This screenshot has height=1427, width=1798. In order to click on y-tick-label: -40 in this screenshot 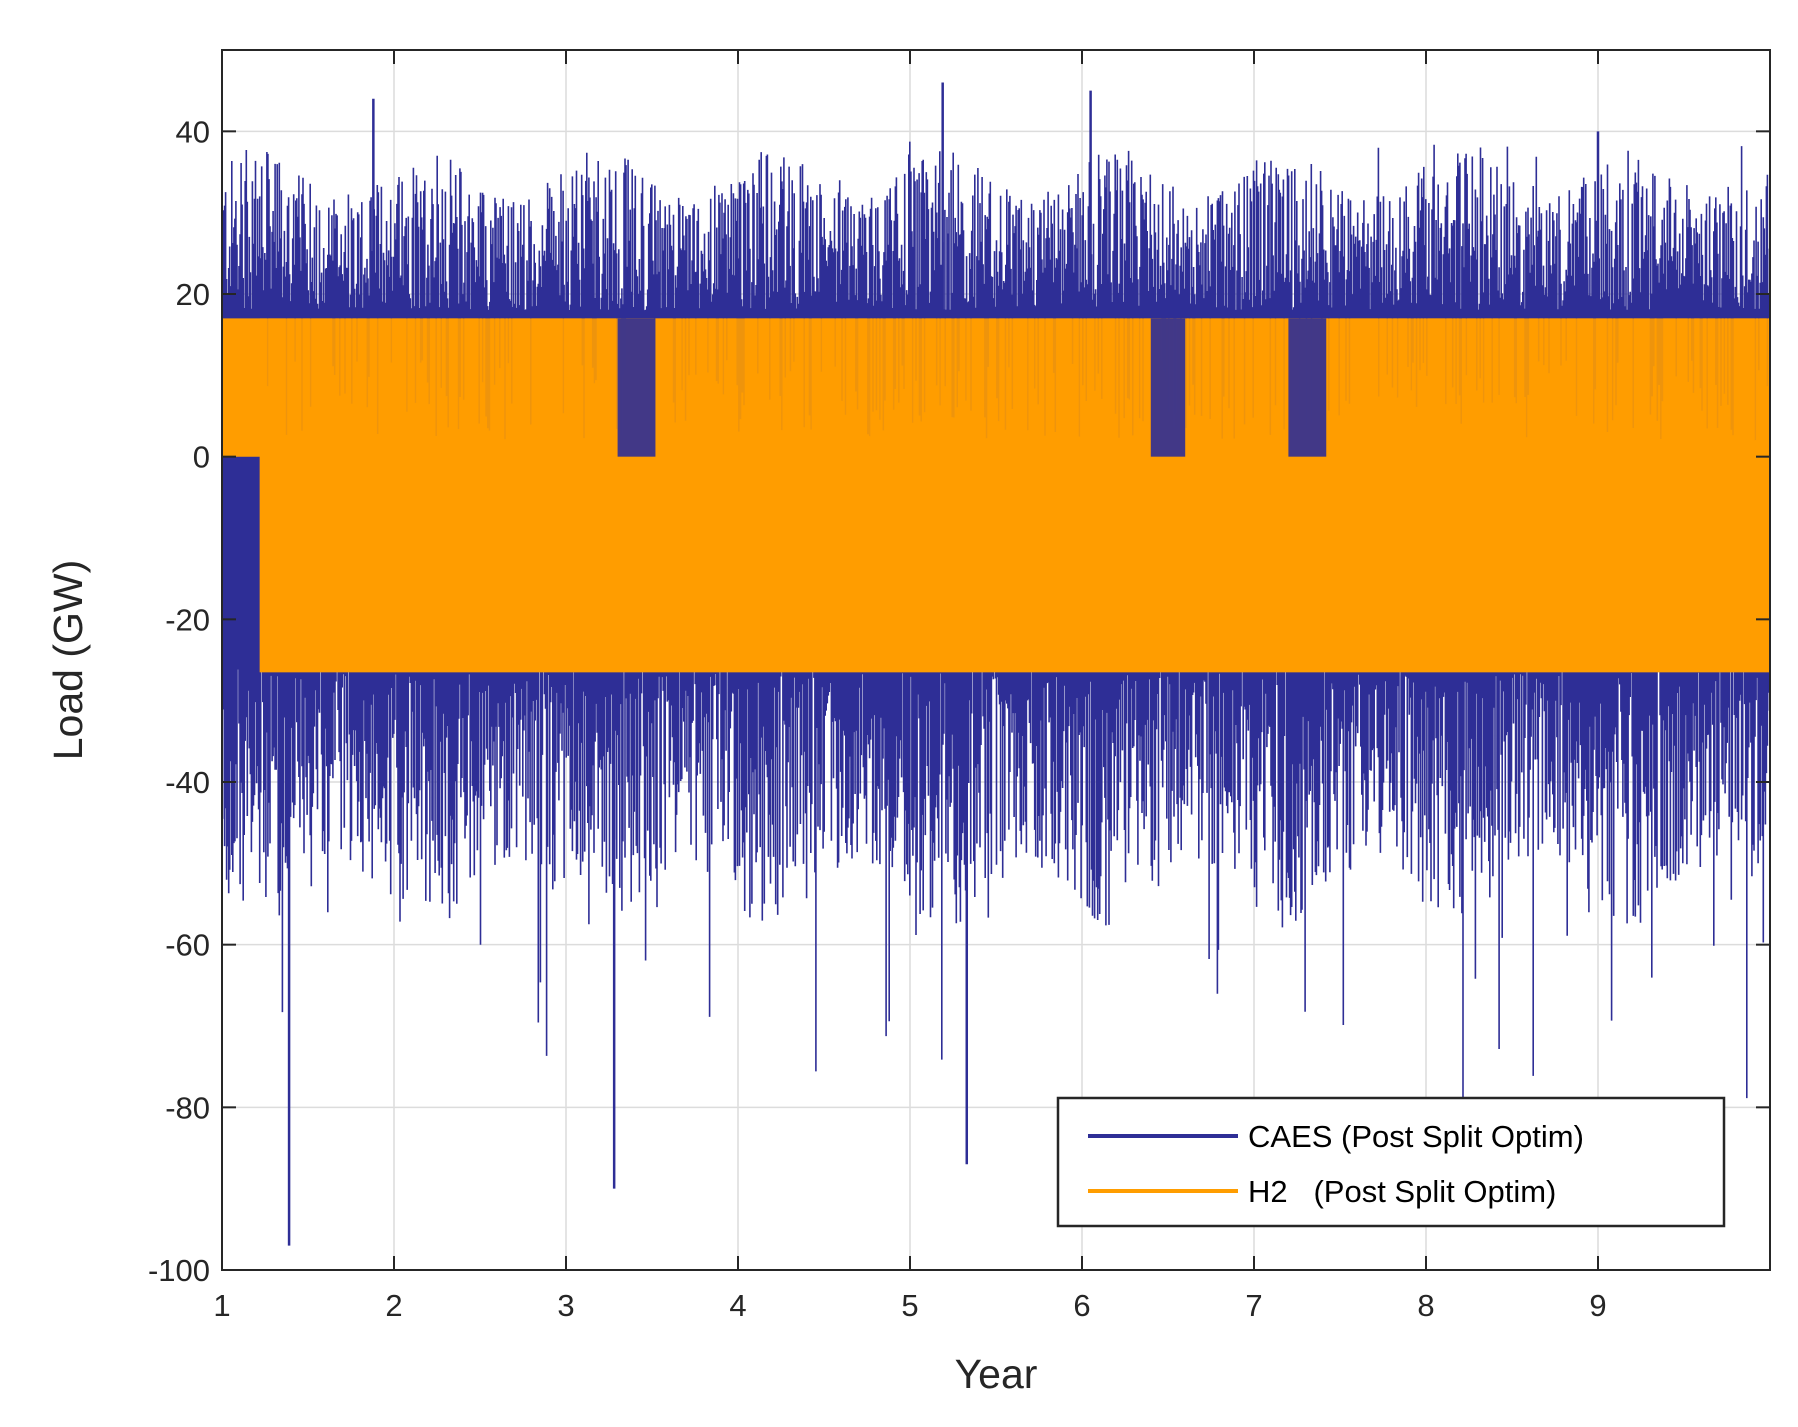, I will do `click(187, 782)`.